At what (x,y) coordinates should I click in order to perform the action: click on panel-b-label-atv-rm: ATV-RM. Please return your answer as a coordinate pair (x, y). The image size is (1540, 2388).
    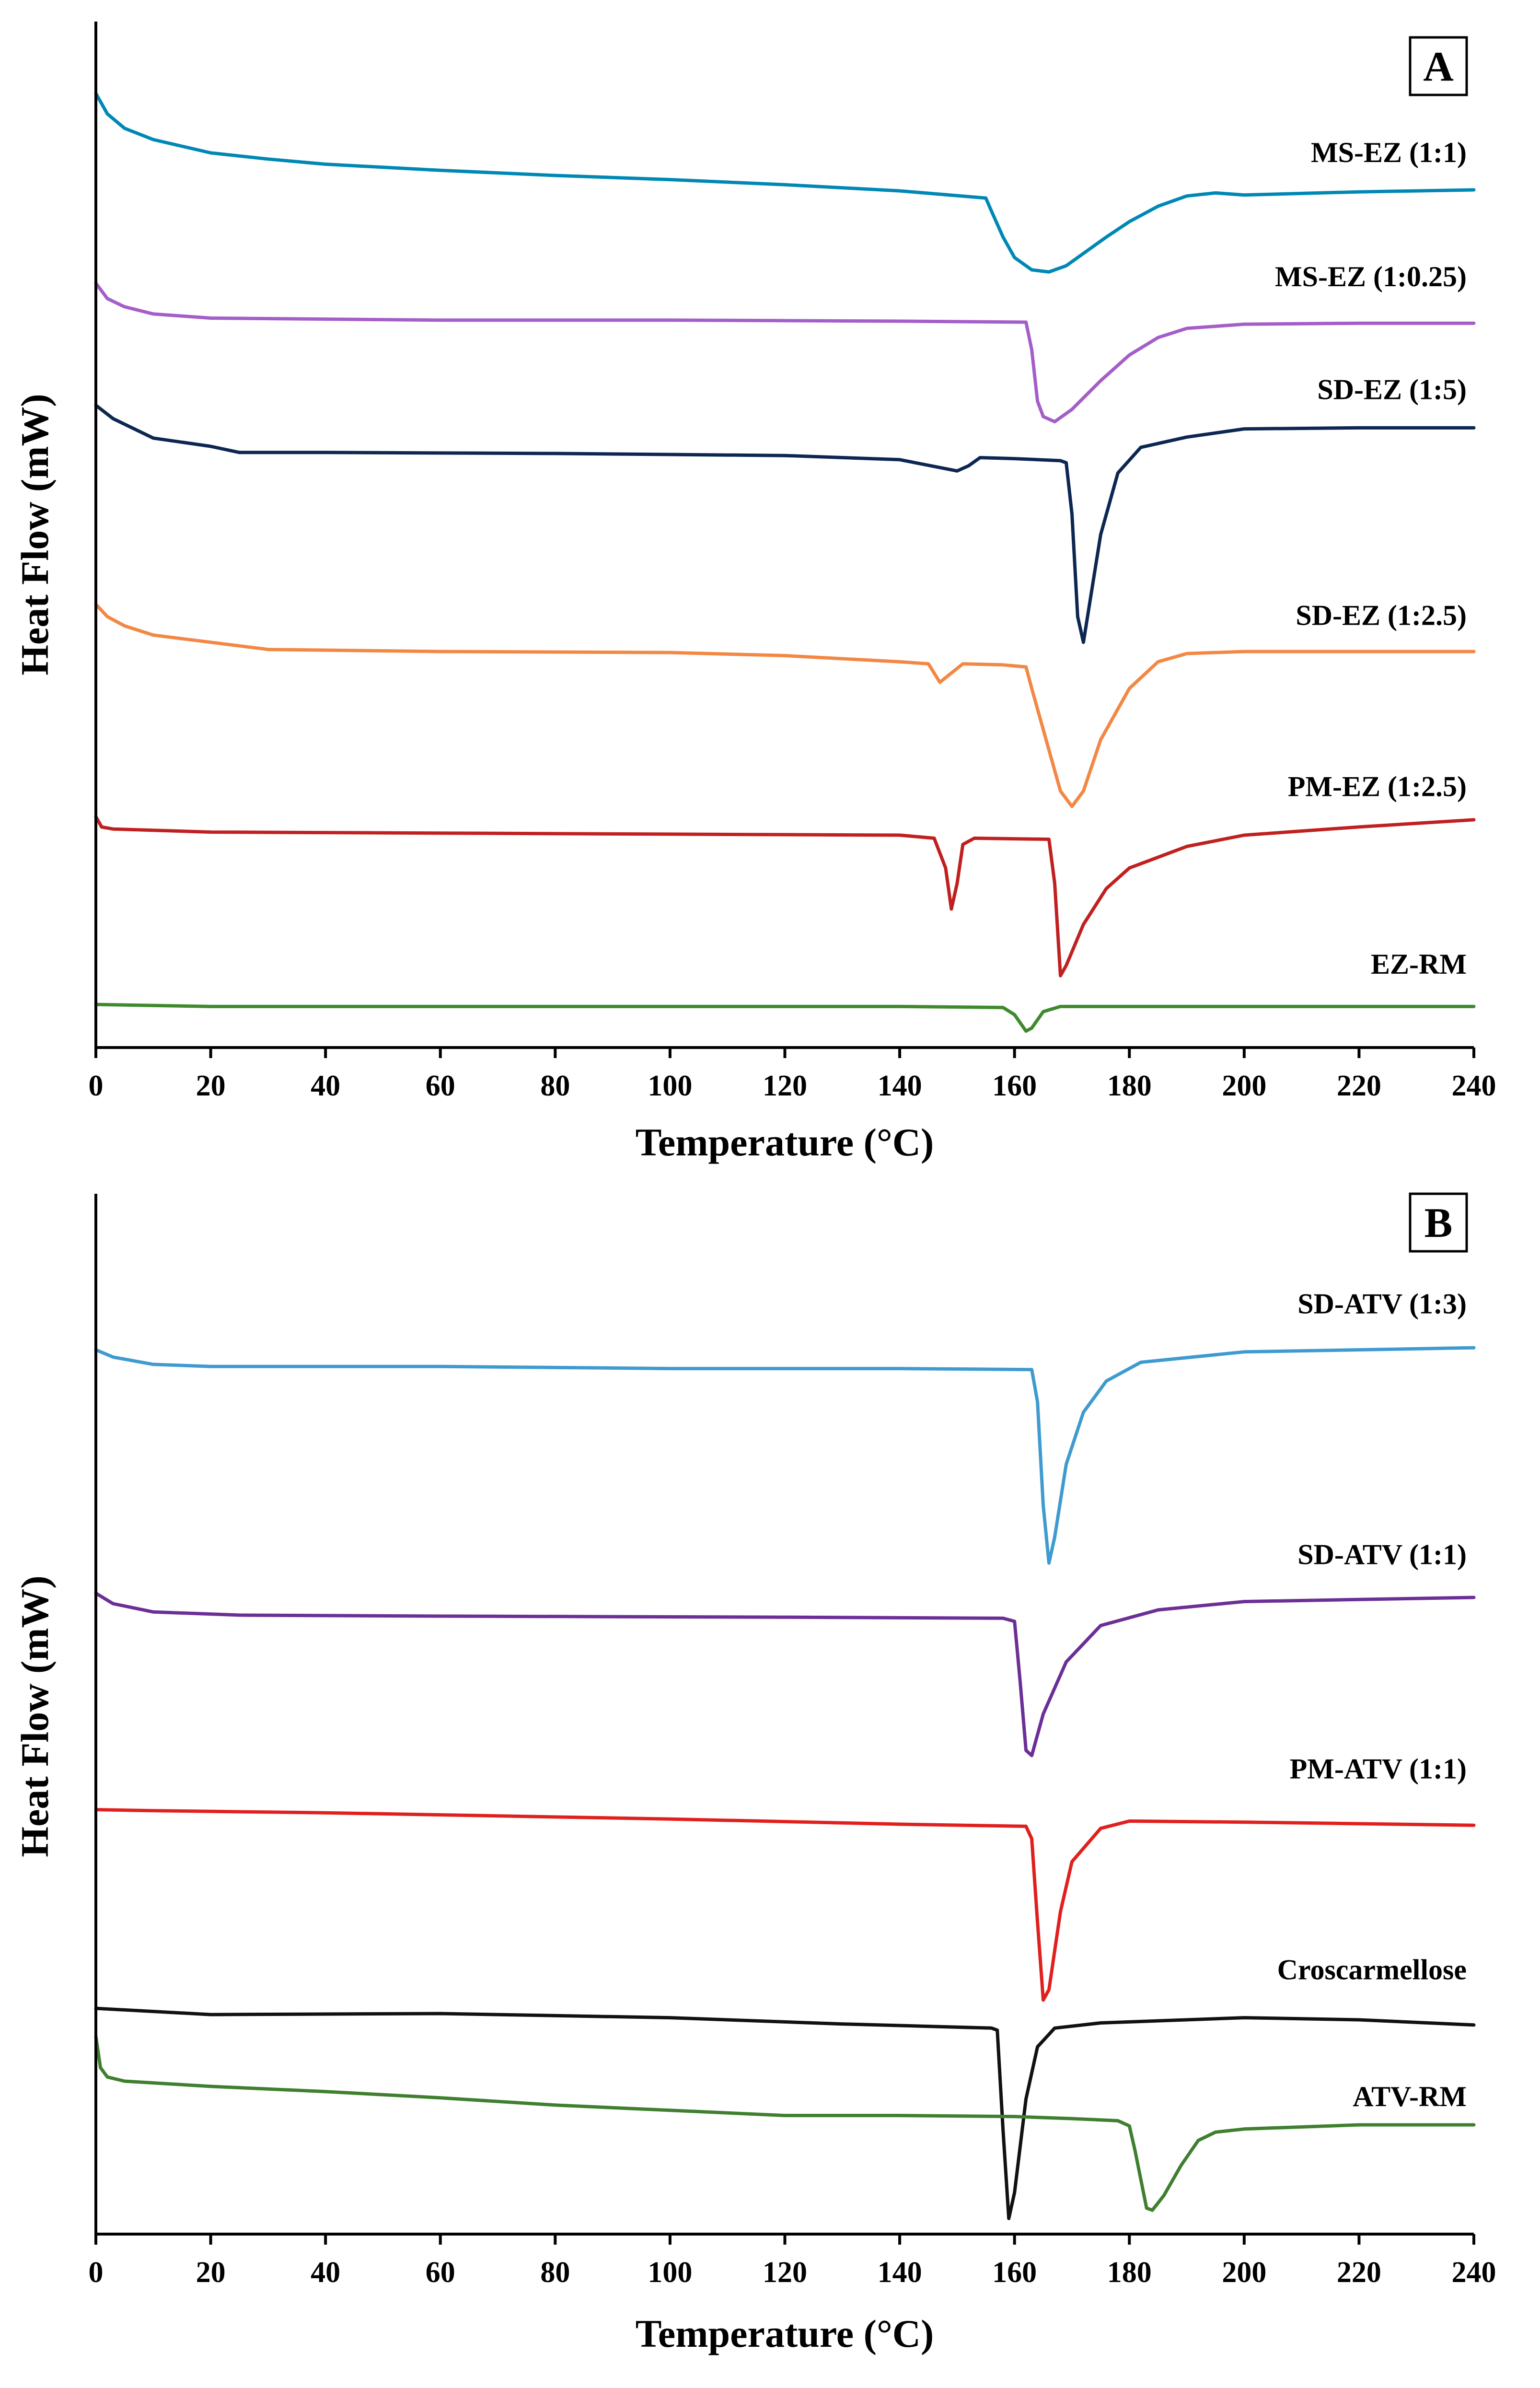
    Looking at the image, I should click on (1410, 2097).